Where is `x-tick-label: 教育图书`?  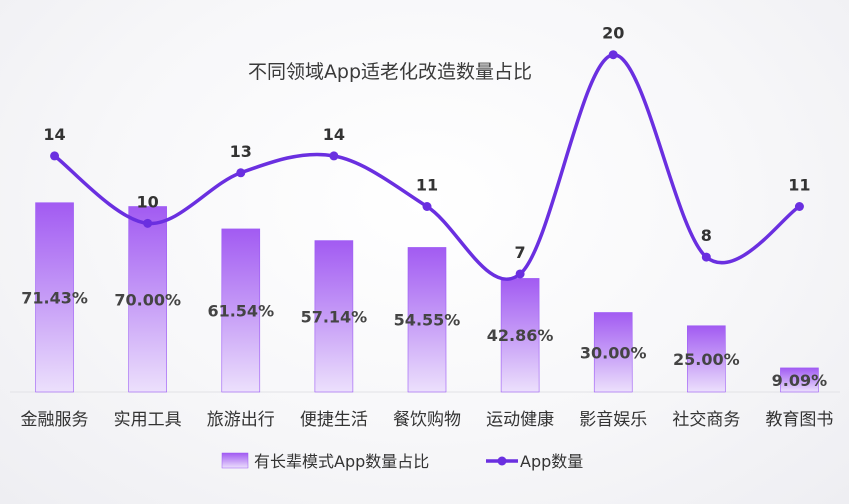 x-tick-label: 教育图书 is located at coordinates (799, 420).